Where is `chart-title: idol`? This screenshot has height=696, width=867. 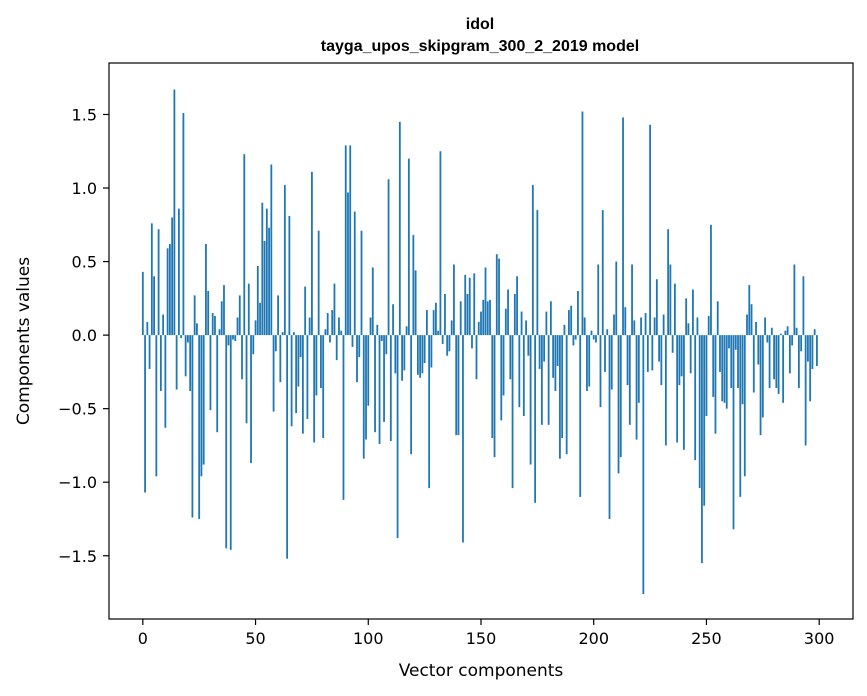 chart-title: idol is located at coordinates (480, 24).